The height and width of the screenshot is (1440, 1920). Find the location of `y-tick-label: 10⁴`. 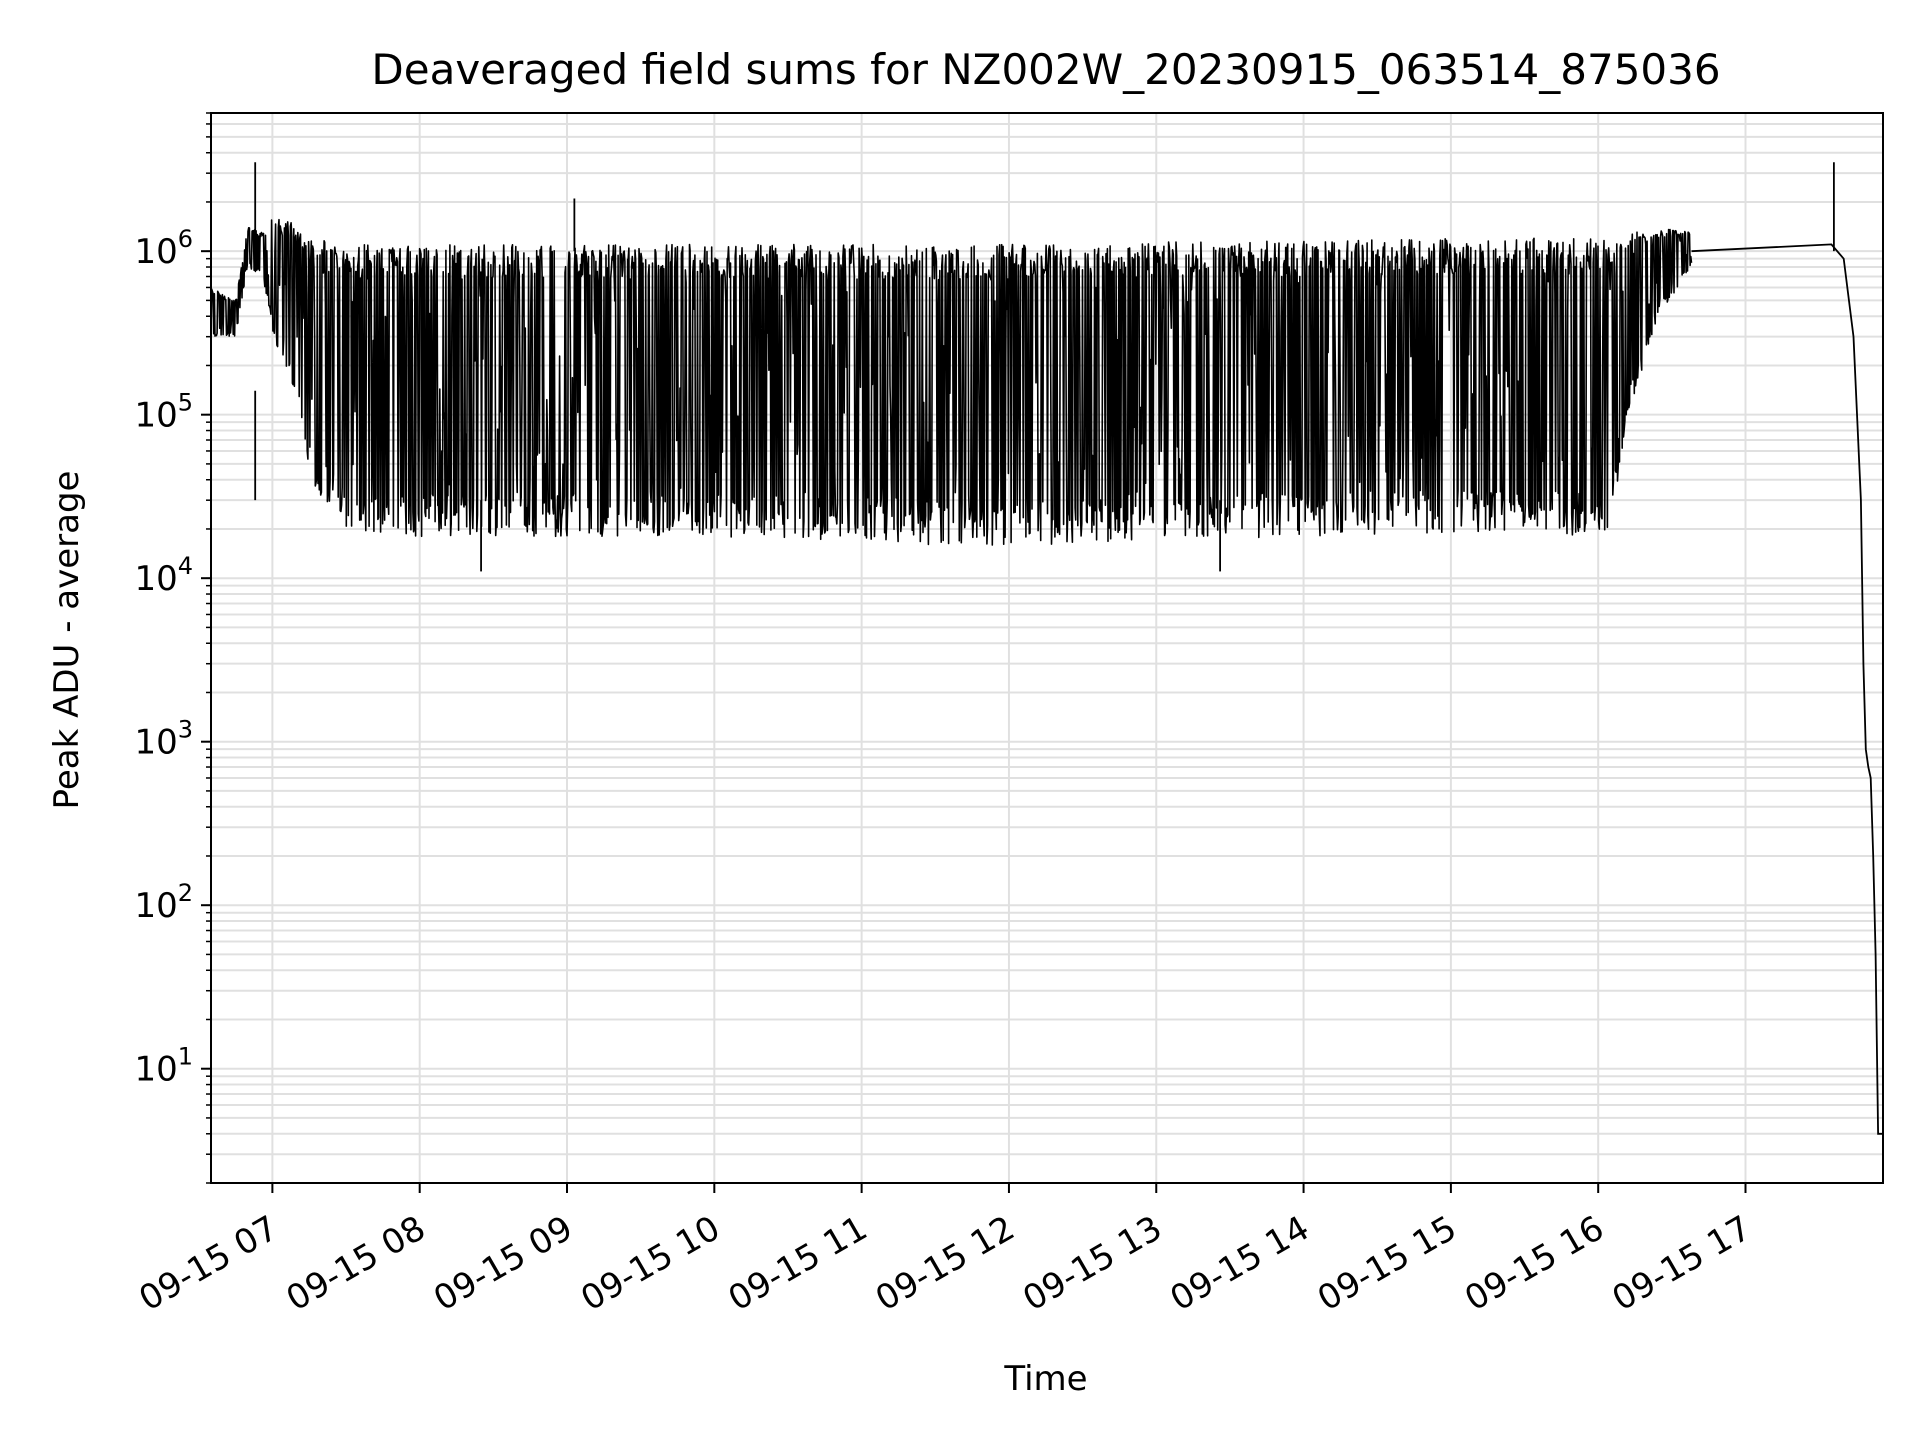

y-tick-label: 10⁴ is located at coordinates (163, 575).